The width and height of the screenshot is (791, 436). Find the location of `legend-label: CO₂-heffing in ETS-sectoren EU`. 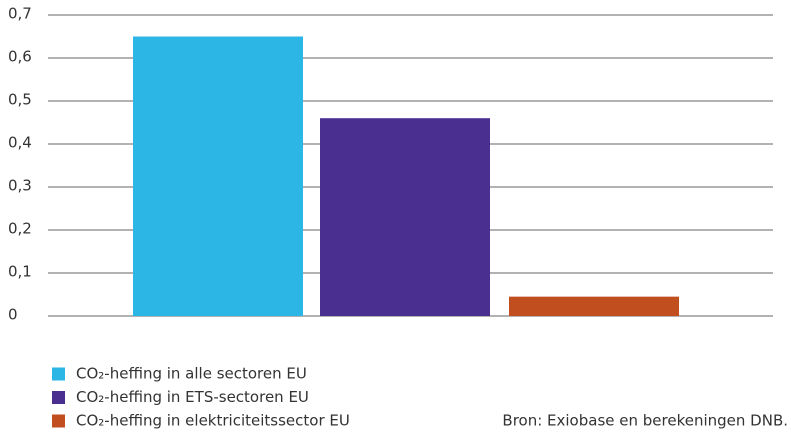

legend-label: CO₂-heffing in ETS-sectoren EU is located at coordinates (192, 397).